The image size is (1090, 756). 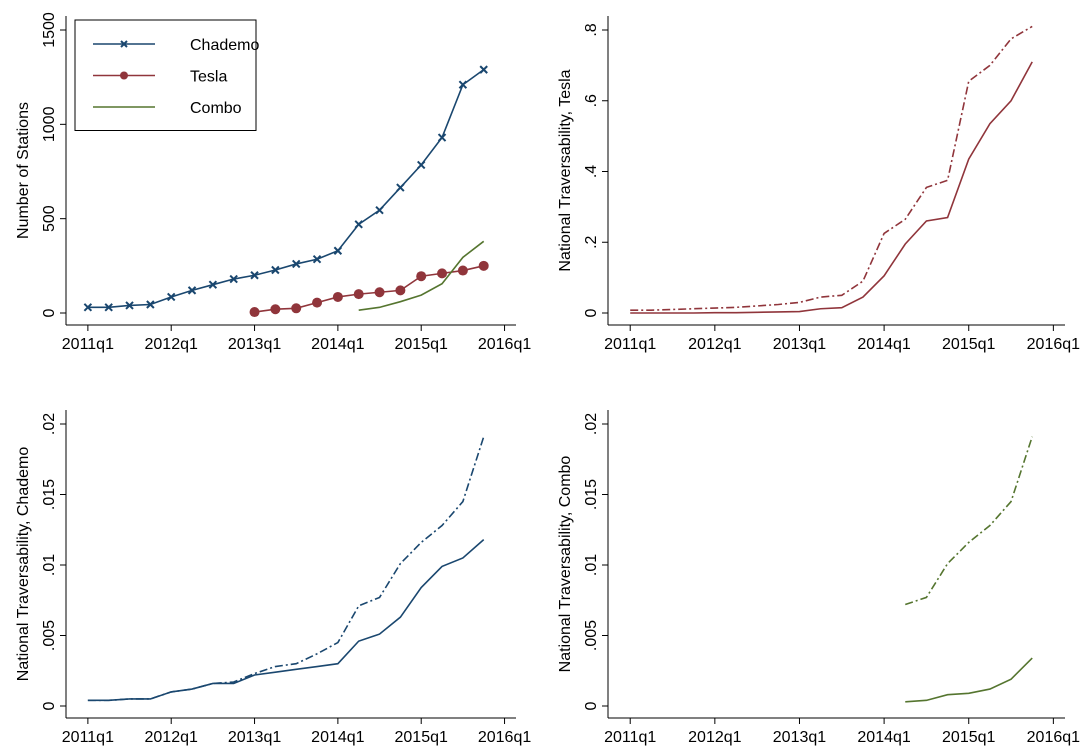 I want to click on y-axis-title: Number of Stations, so click(x=23, y=170).